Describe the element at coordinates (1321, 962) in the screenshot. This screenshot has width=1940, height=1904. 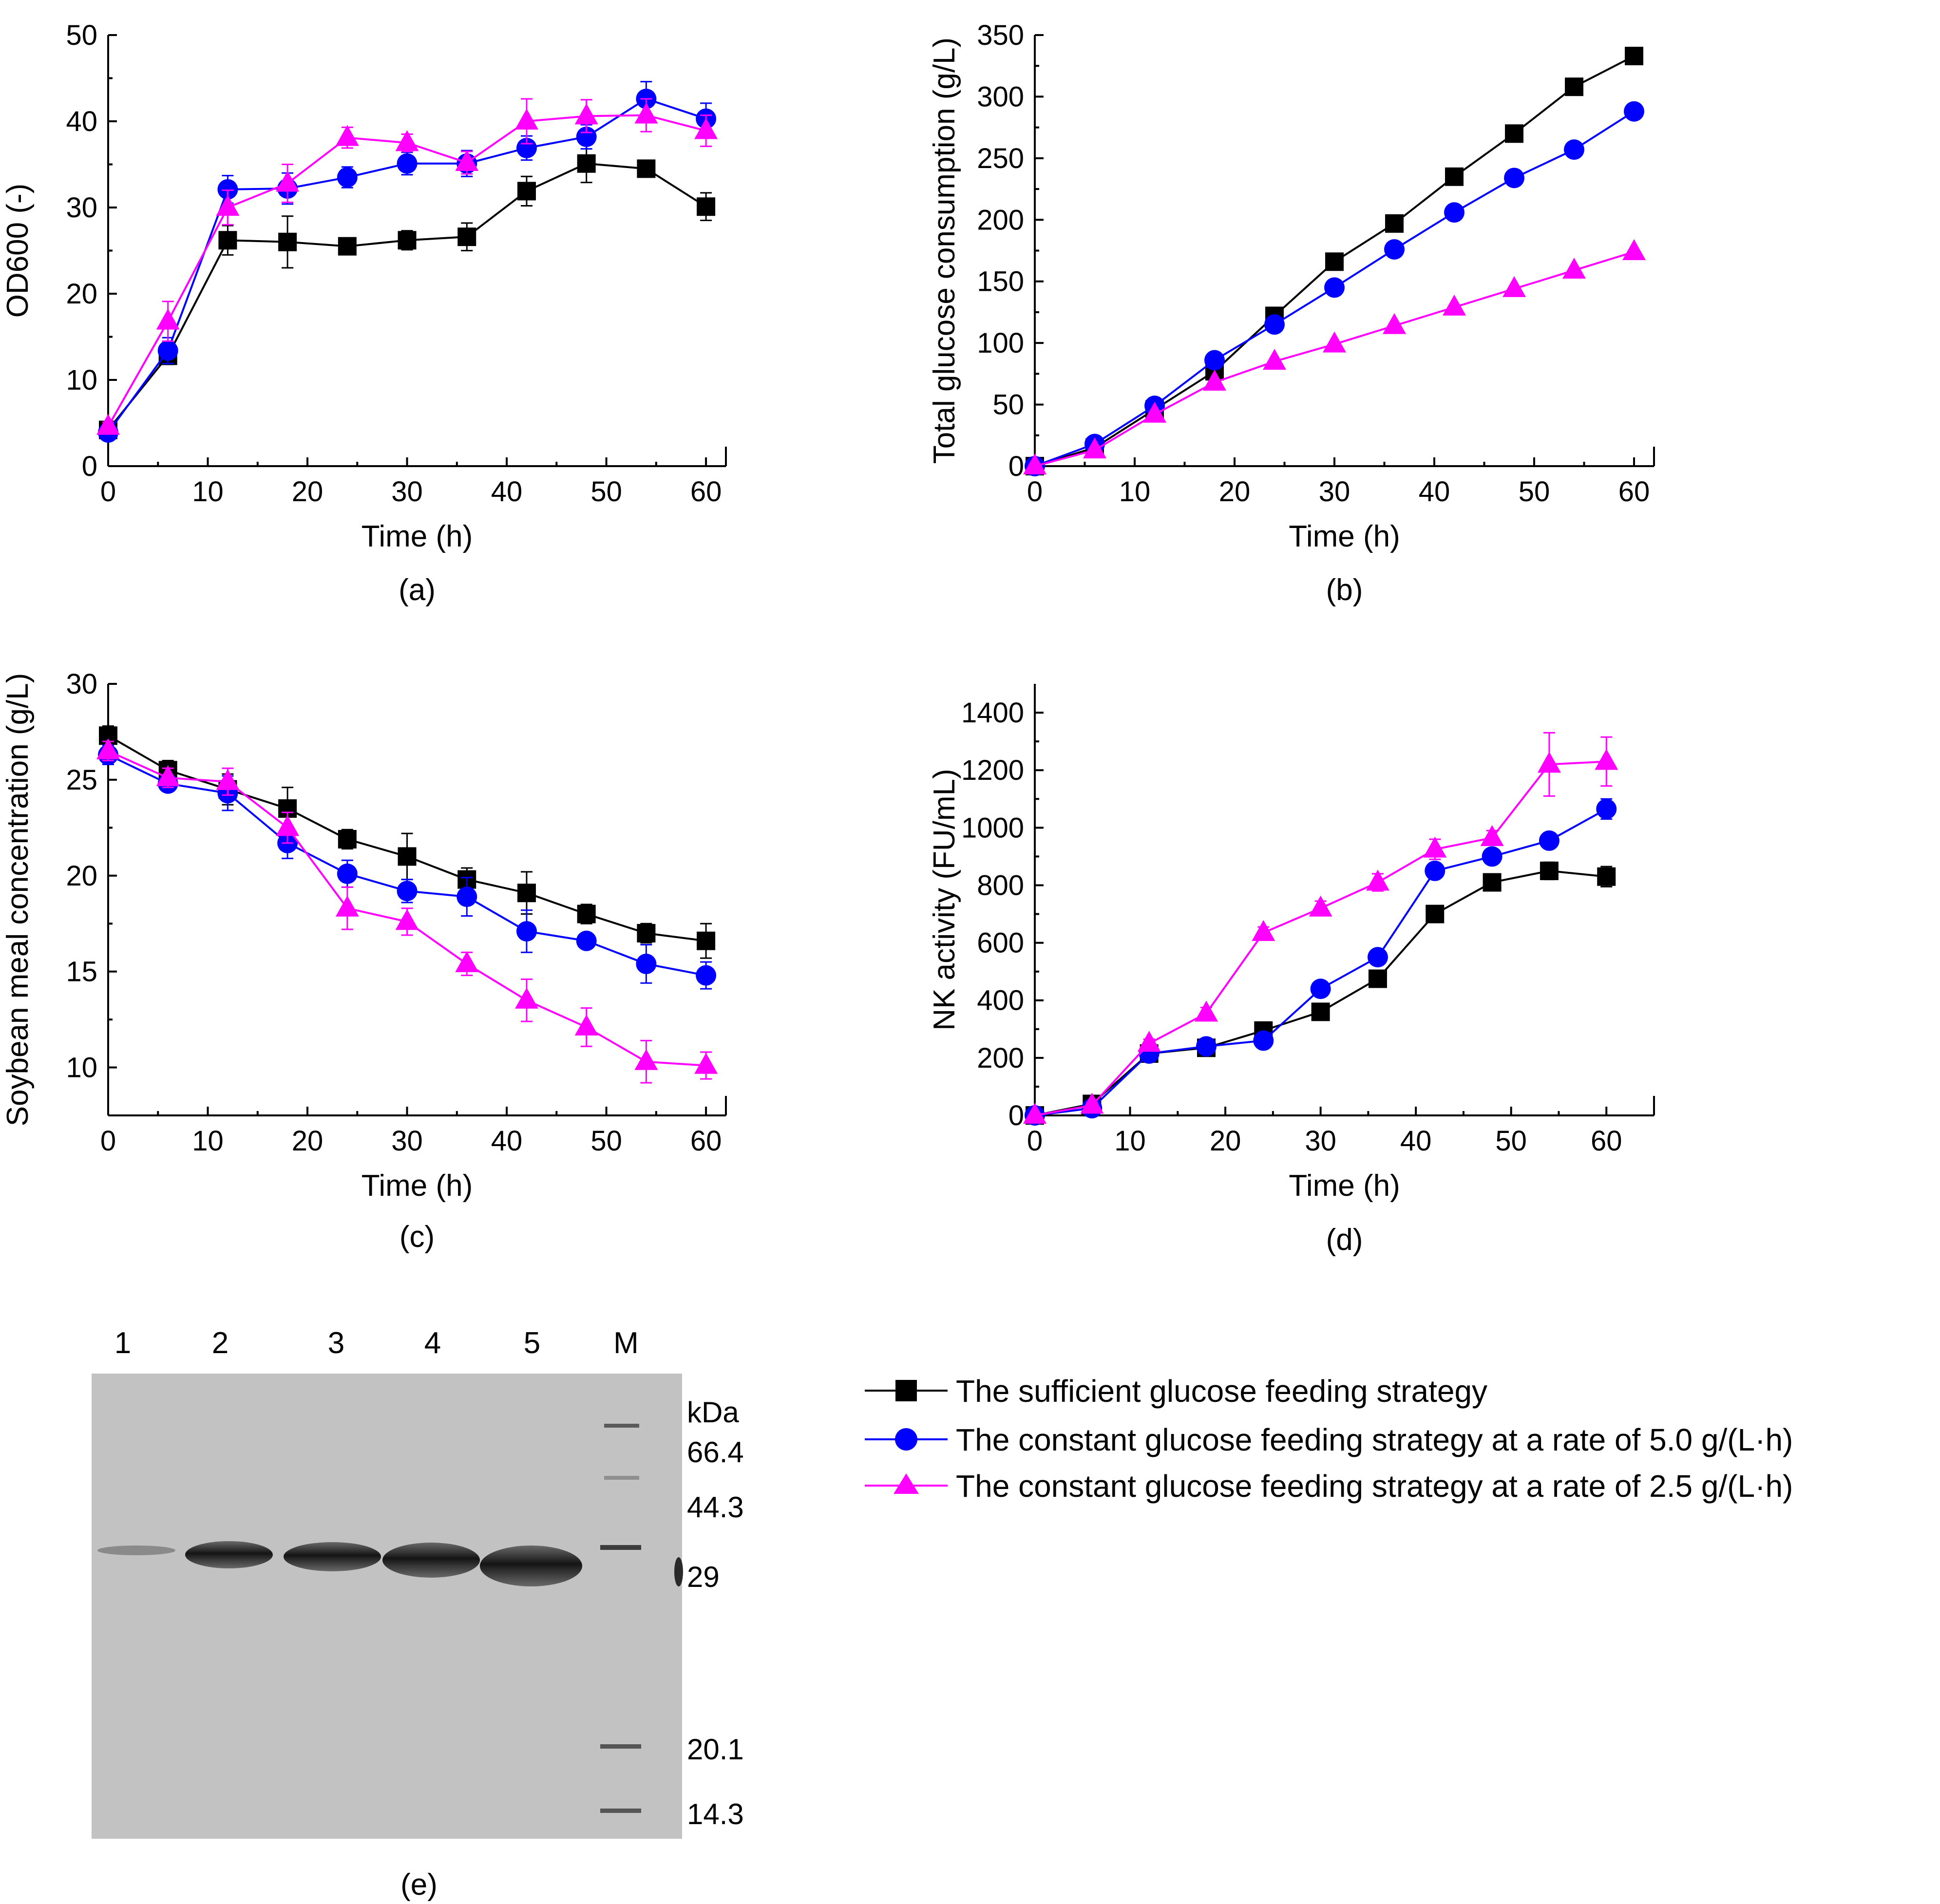
I see `series-circle` at that location.